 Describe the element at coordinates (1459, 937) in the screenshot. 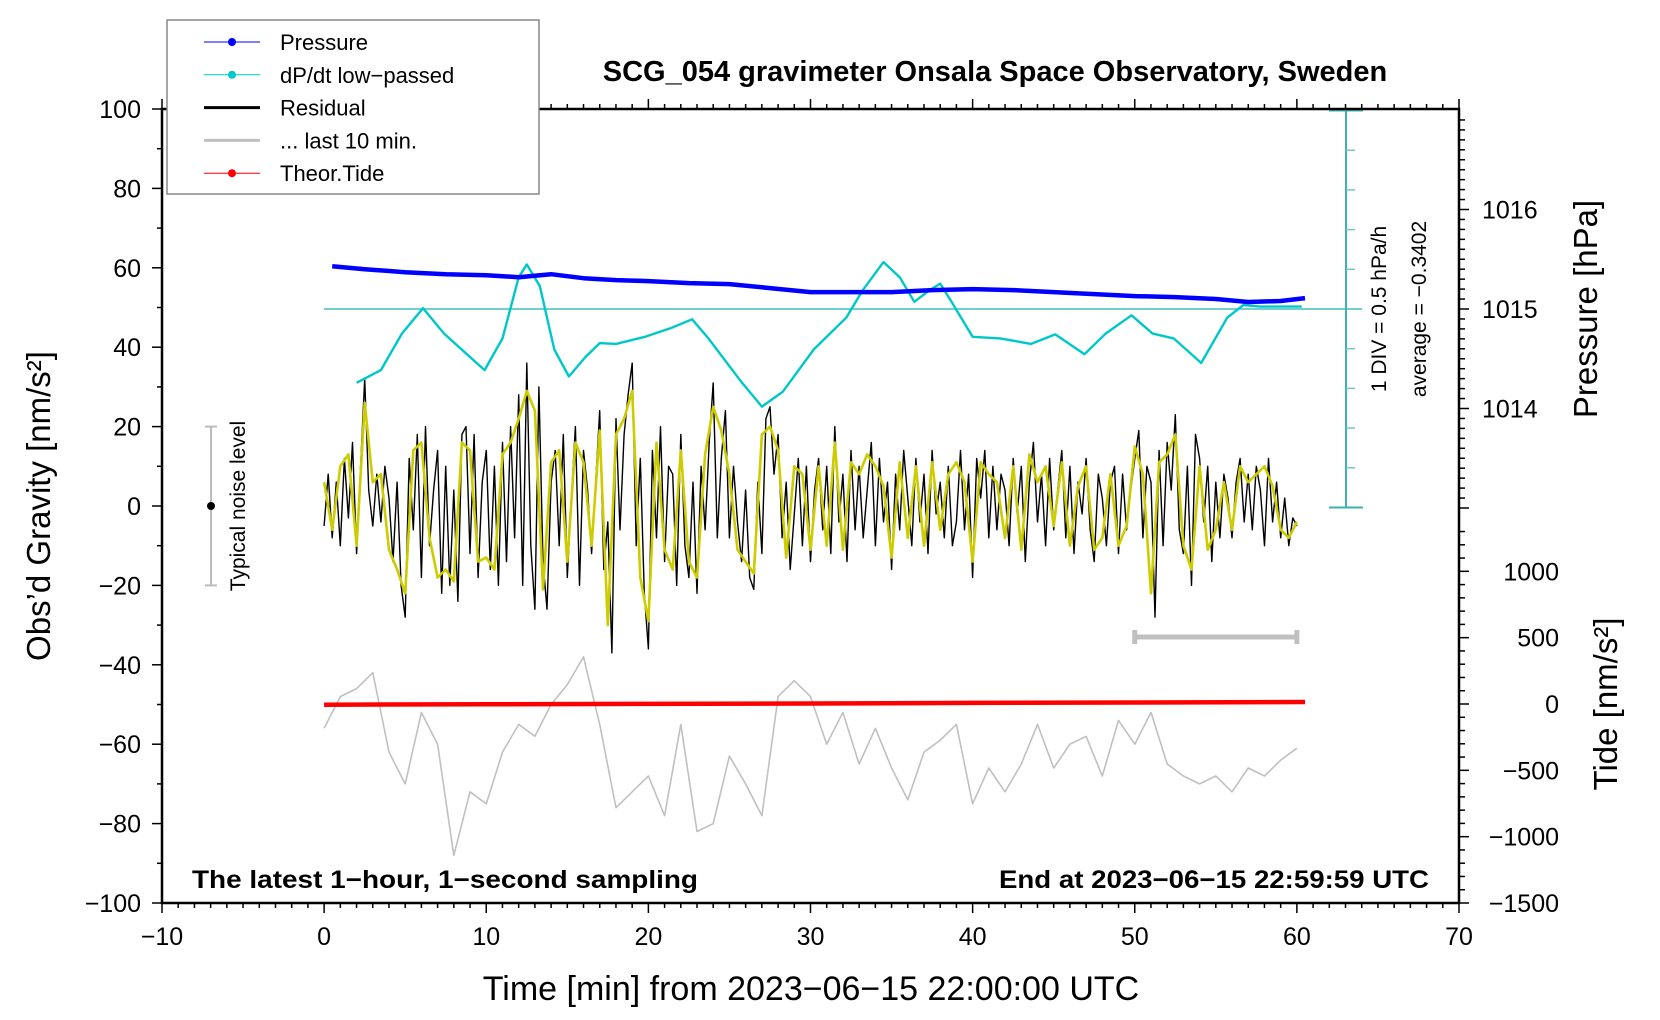

I see `x-tick-label: 70` at that location.